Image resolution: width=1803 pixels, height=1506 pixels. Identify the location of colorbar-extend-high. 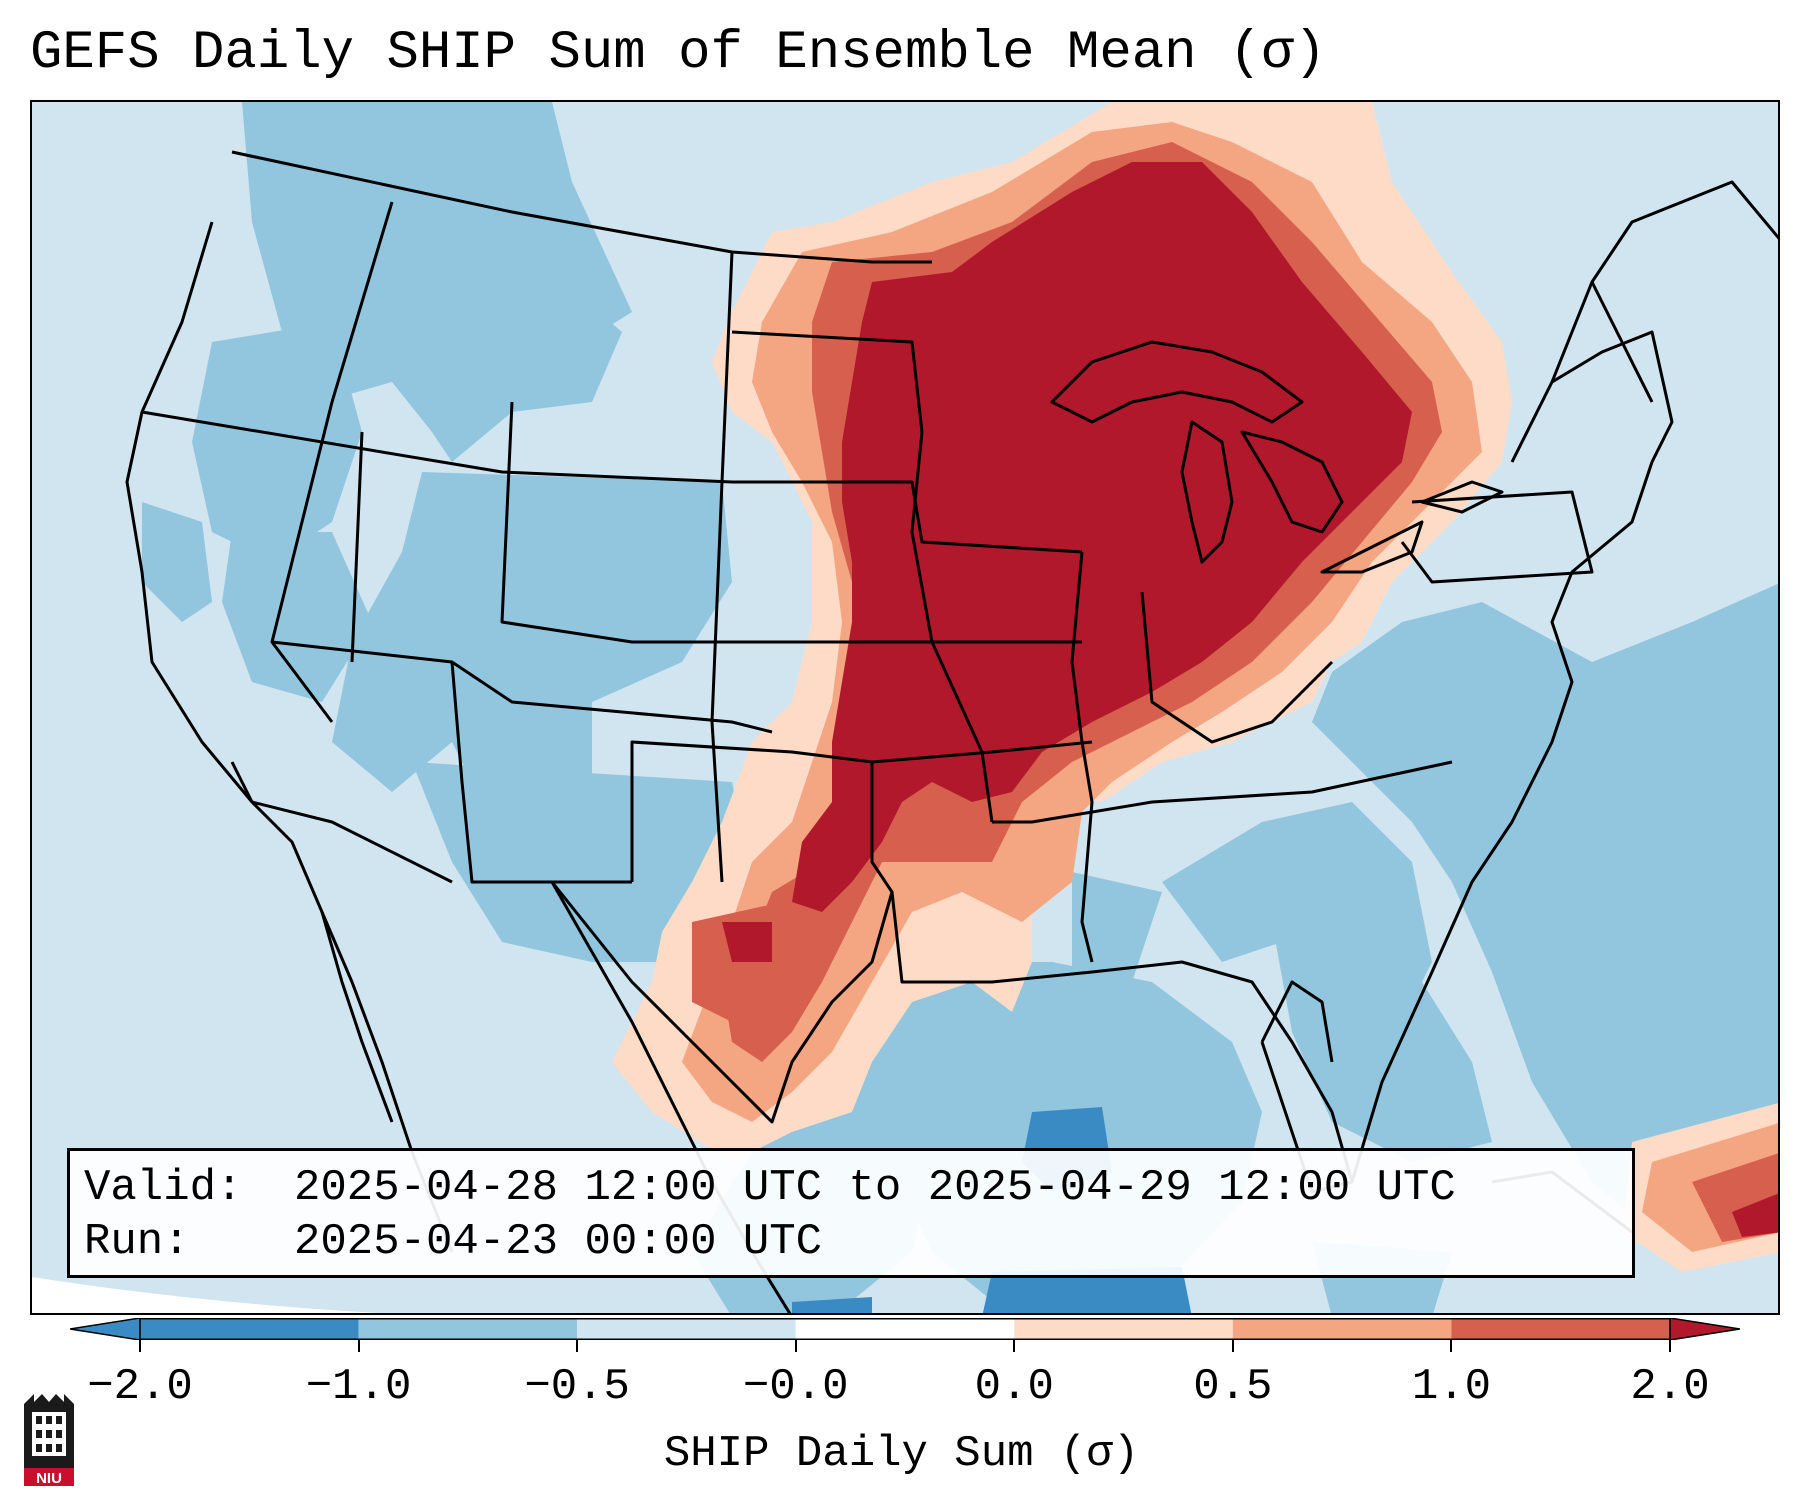
(1704, 1329).